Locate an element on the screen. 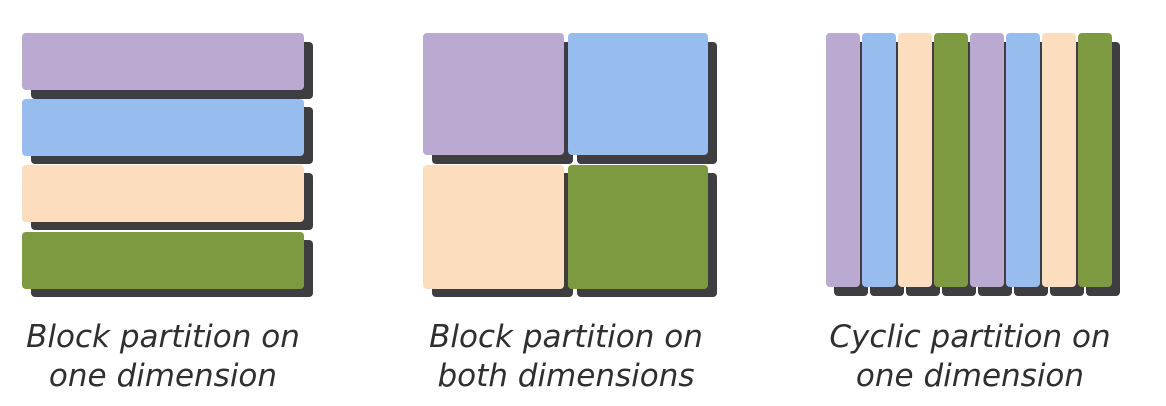 The height and width of the screenshot is (406, 1166). caption-cyclic-one-dimension: Cyclic partition on one dimension is located at coordinates (970, 357).